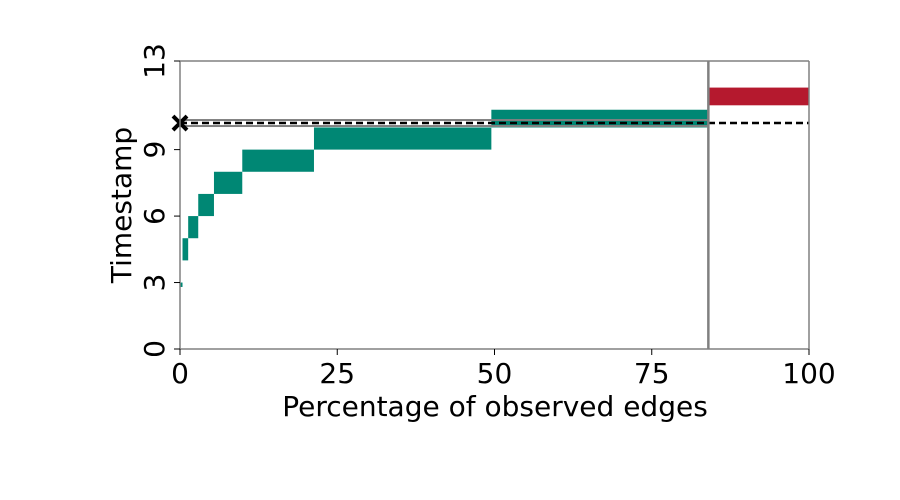 The height and width of the screenshot is (500, 900). I want to click on y-tick-label: 9, so click(154, 150).